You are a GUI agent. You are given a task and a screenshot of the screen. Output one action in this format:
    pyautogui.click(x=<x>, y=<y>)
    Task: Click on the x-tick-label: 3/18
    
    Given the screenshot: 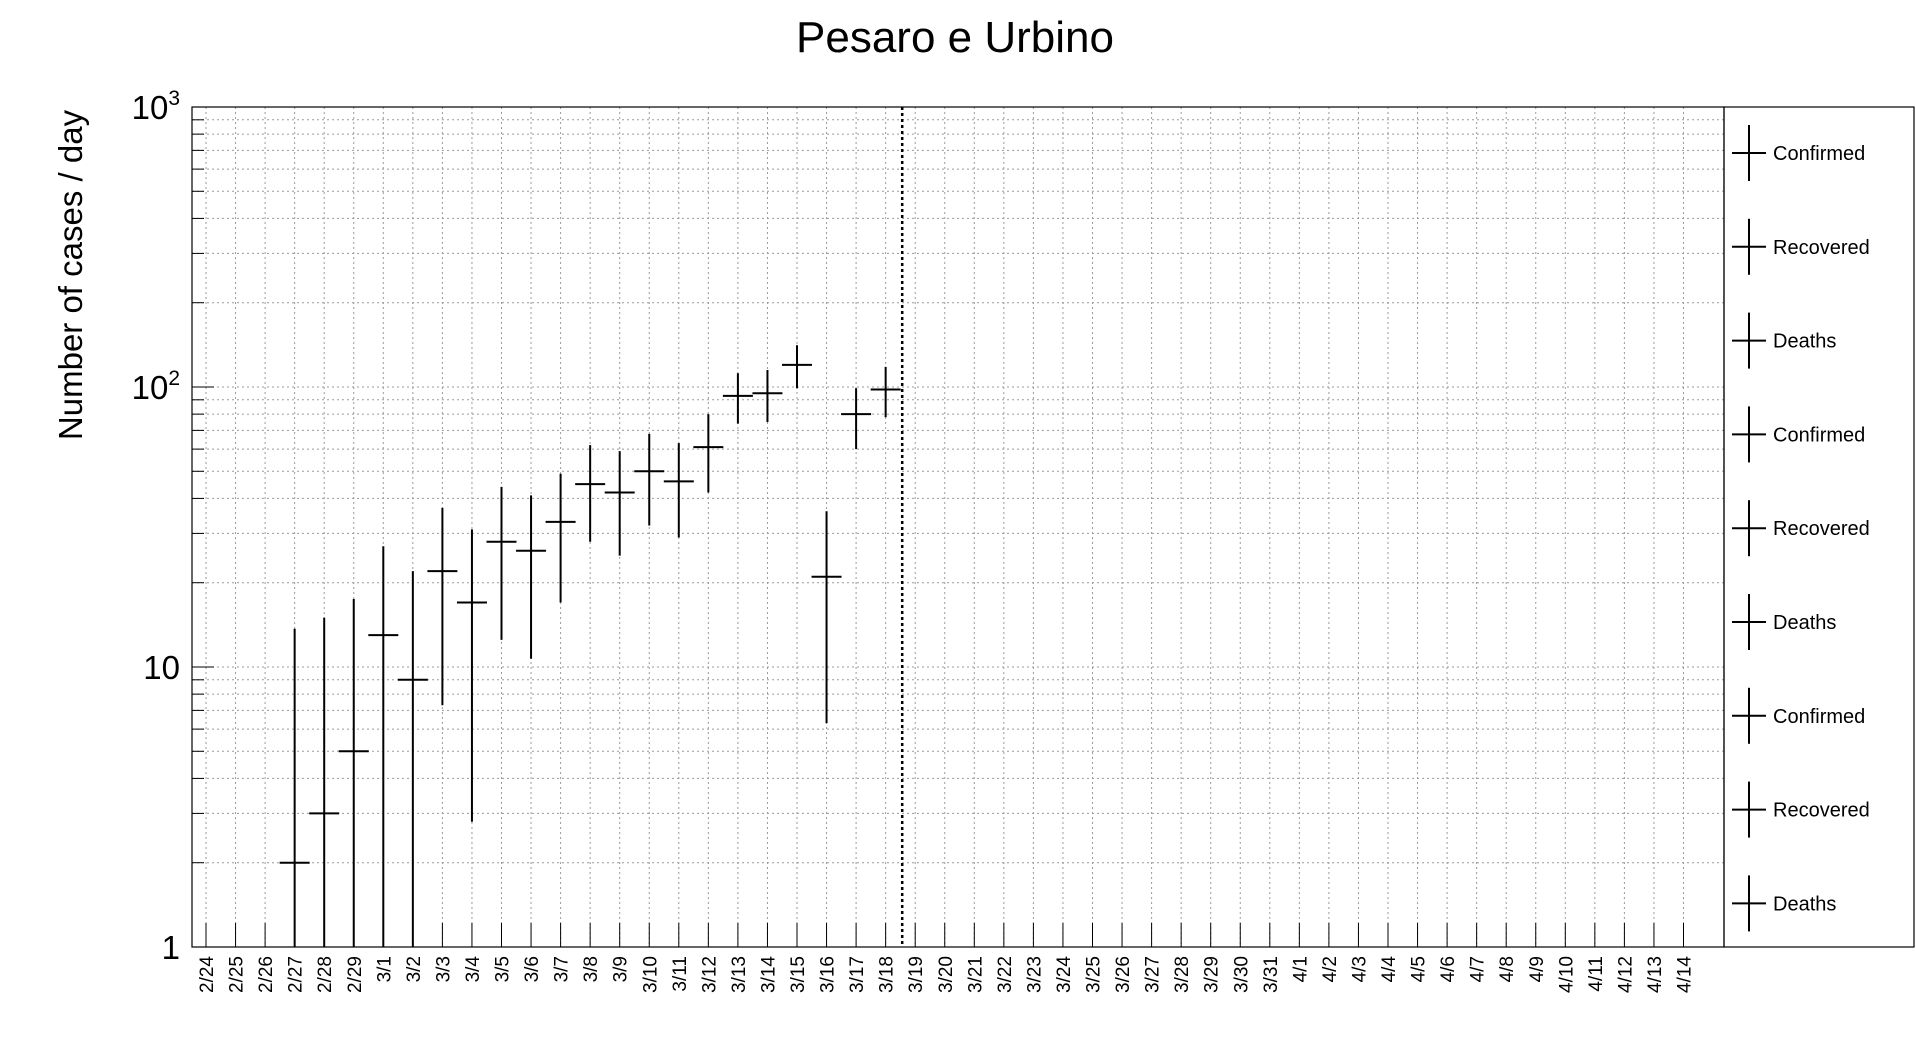 What is the action you would take?
    pyautogui.click(x=887, y=974)
    